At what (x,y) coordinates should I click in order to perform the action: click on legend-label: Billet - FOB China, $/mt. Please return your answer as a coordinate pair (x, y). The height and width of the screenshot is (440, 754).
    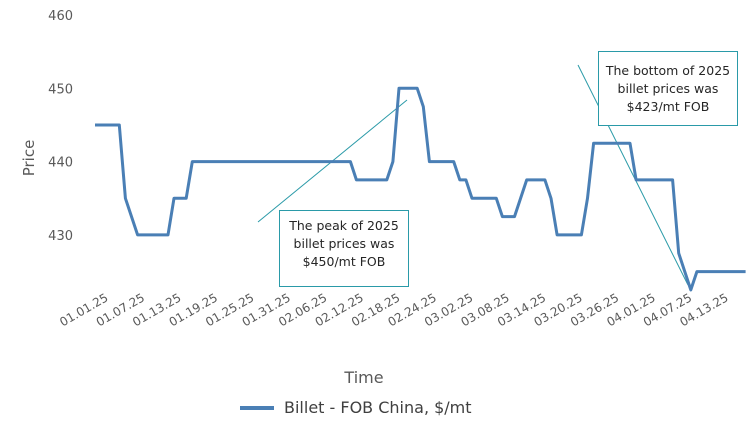
    Looking at the image, I should click on (378, 407).